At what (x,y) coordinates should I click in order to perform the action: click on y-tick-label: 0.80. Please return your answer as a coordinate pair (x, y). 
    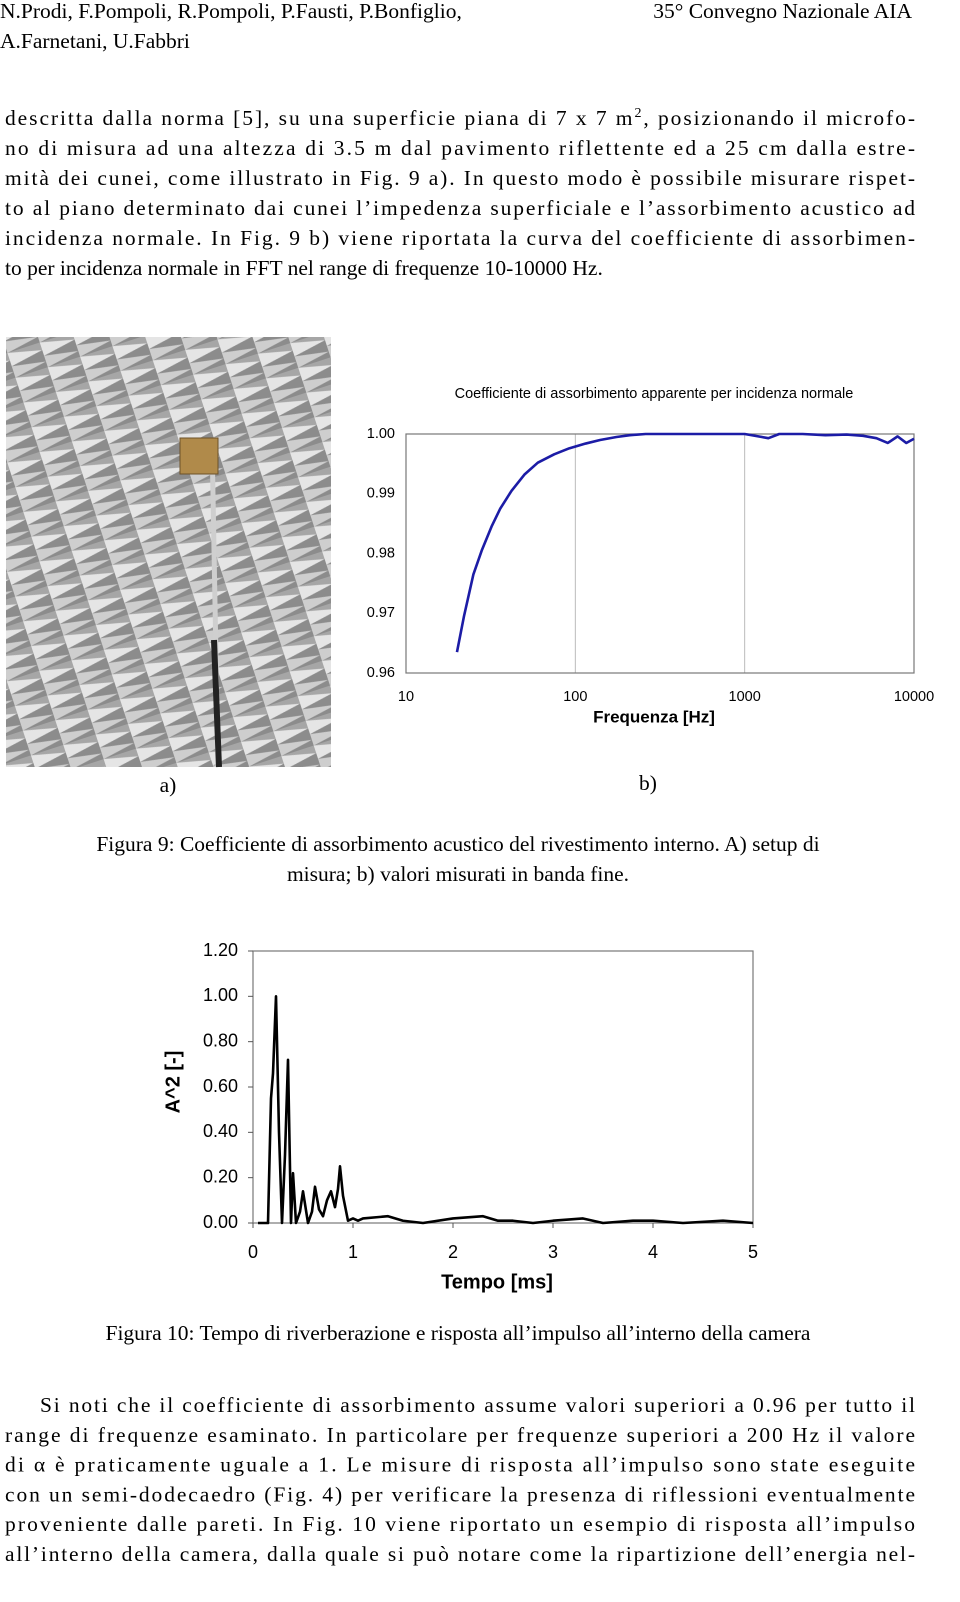
    Looking at the image, I should click on (220, 1040).